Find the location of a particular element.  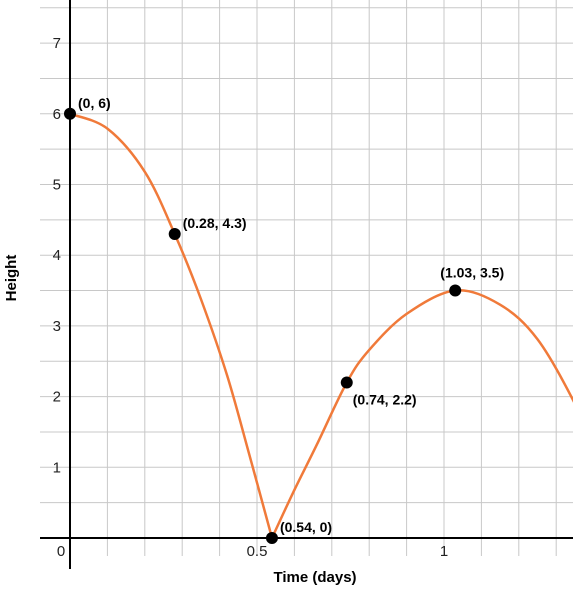

y-tick-labels: 1 2 3 4 5 6 7 is located at coordinates (57, 255).